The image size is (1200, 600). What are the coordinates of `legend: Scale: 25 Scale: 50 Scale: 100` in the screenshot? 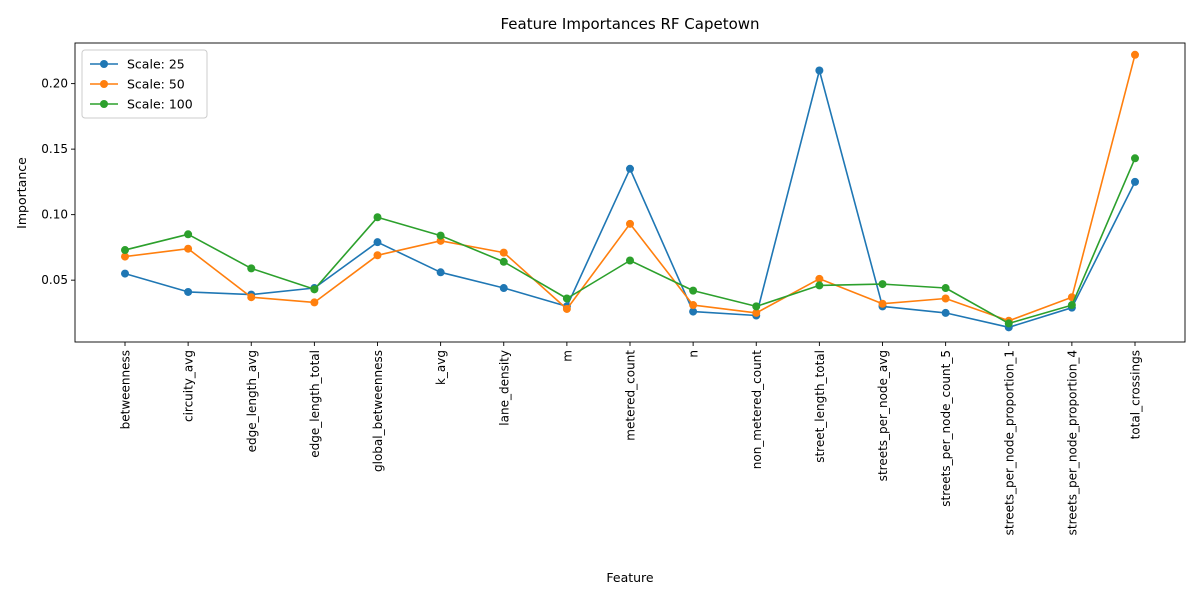 It's located at (144, 84).